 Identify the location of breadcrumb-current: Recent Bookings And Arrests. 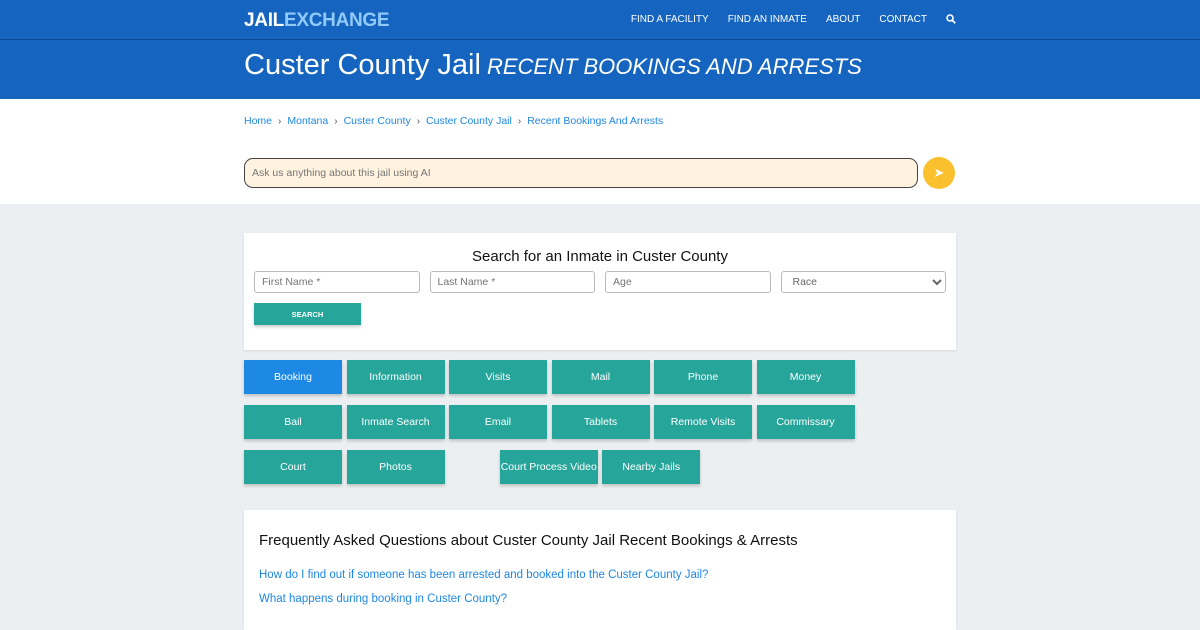
(595, 121).